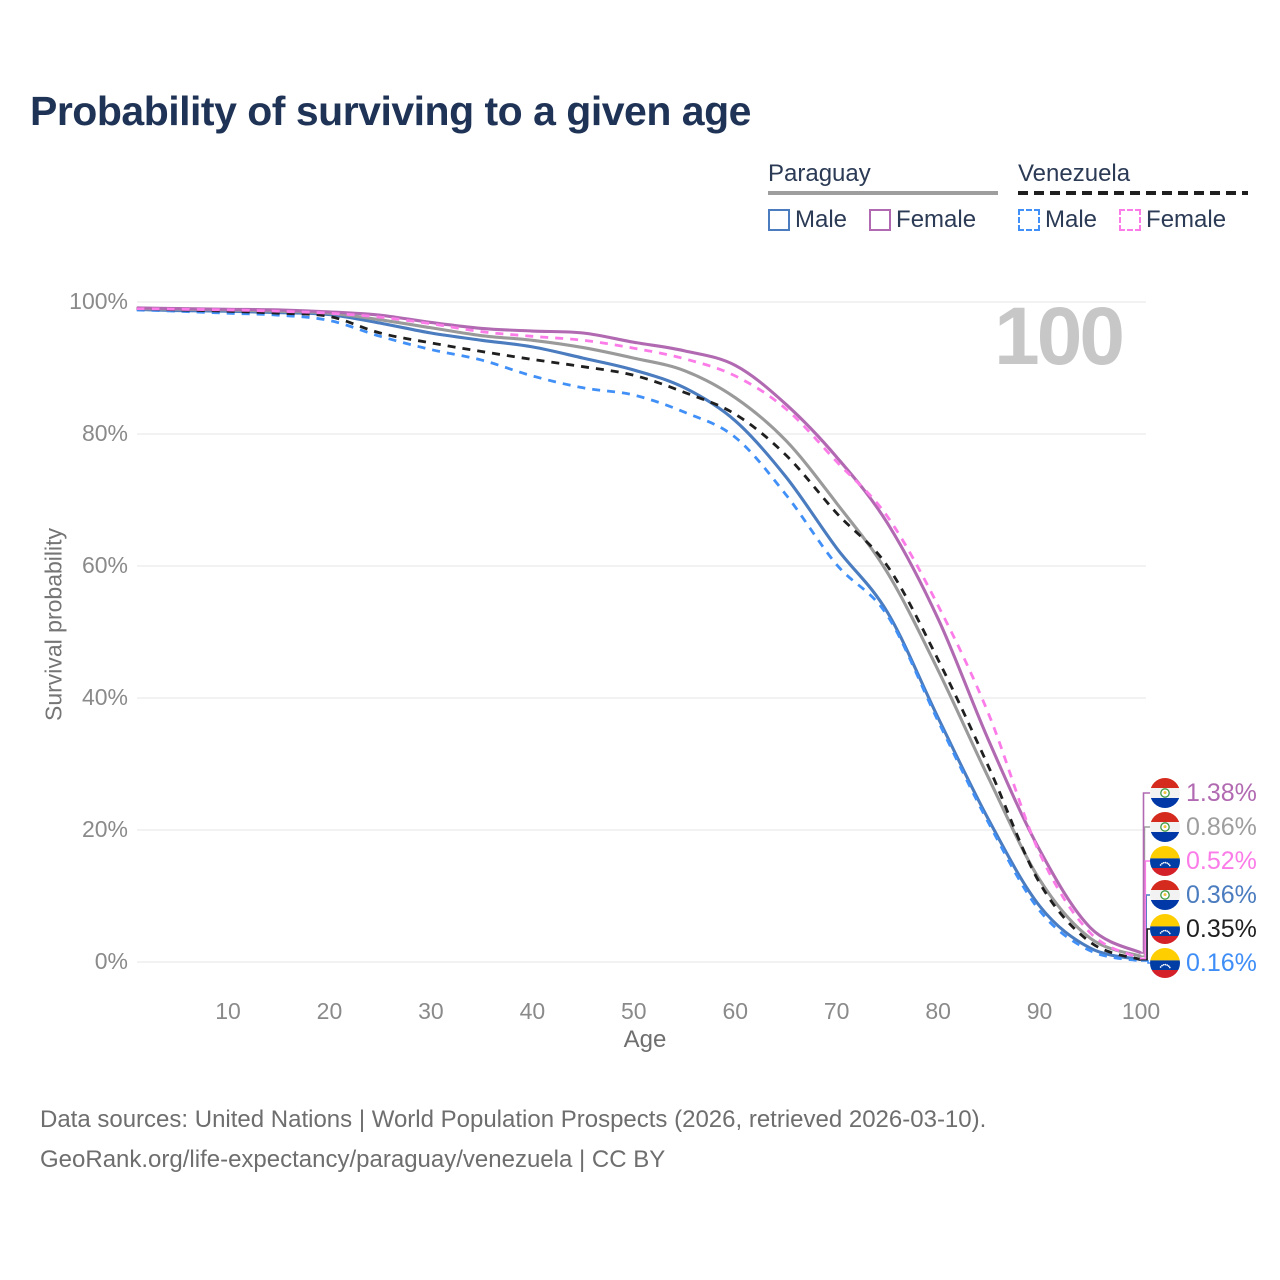 The width and height of the screenshot is (1280, 1280). What do you see at coordinates (228, 1011) in the screenshot?
I see `x-tick-label: 10` at bounding box center [228, 1011].